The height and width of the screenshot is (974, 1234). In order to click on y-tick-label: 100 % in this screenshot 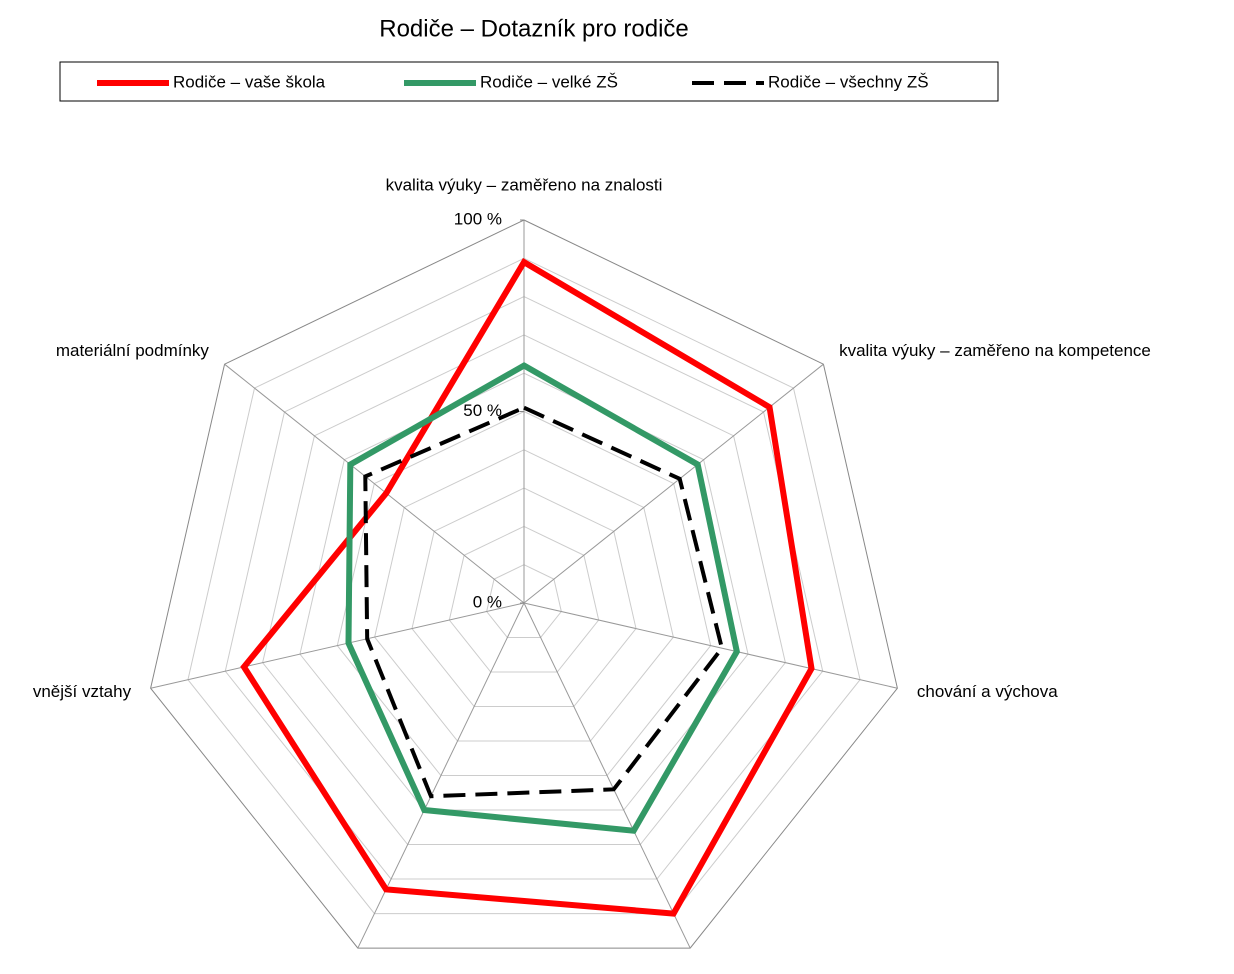, I will do `click(478, 218)`.